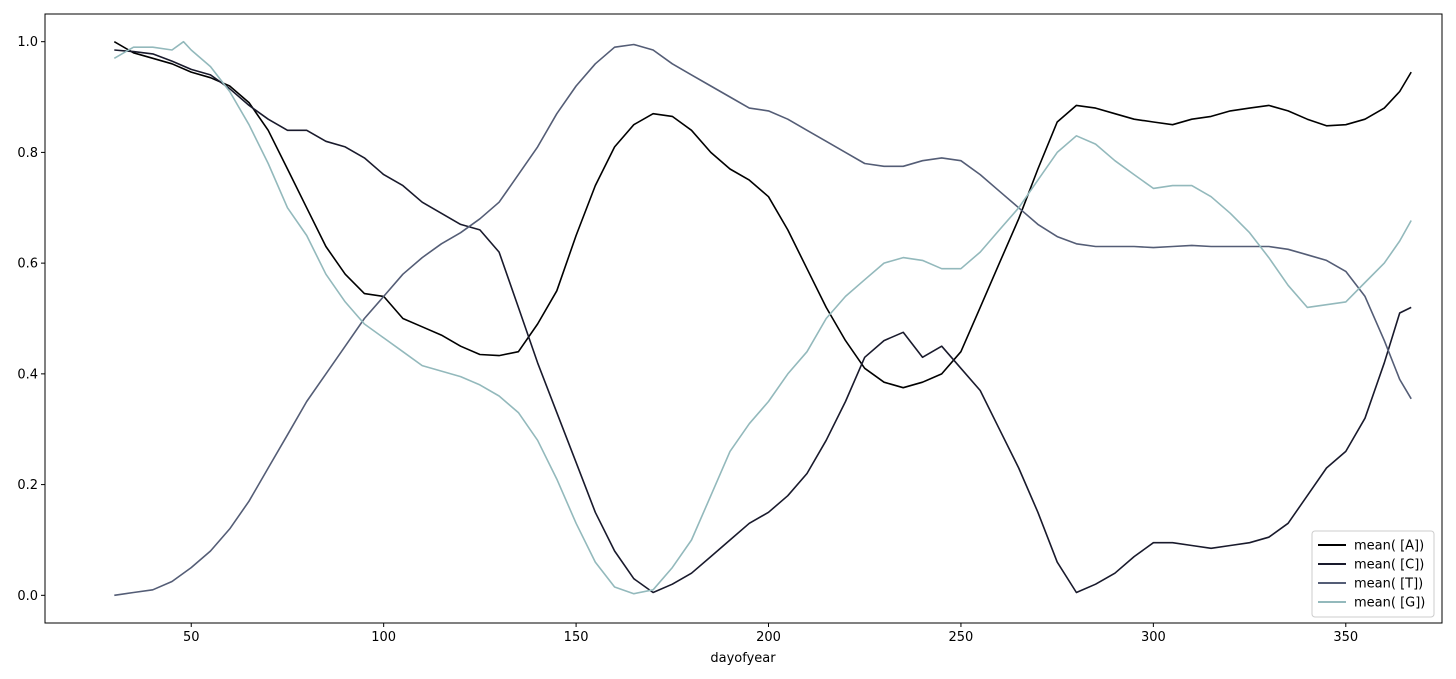 The width and height of the screenshot is (1456, 679). I want to click on legend-label-2: mean( [T]), so click(1388, 584).